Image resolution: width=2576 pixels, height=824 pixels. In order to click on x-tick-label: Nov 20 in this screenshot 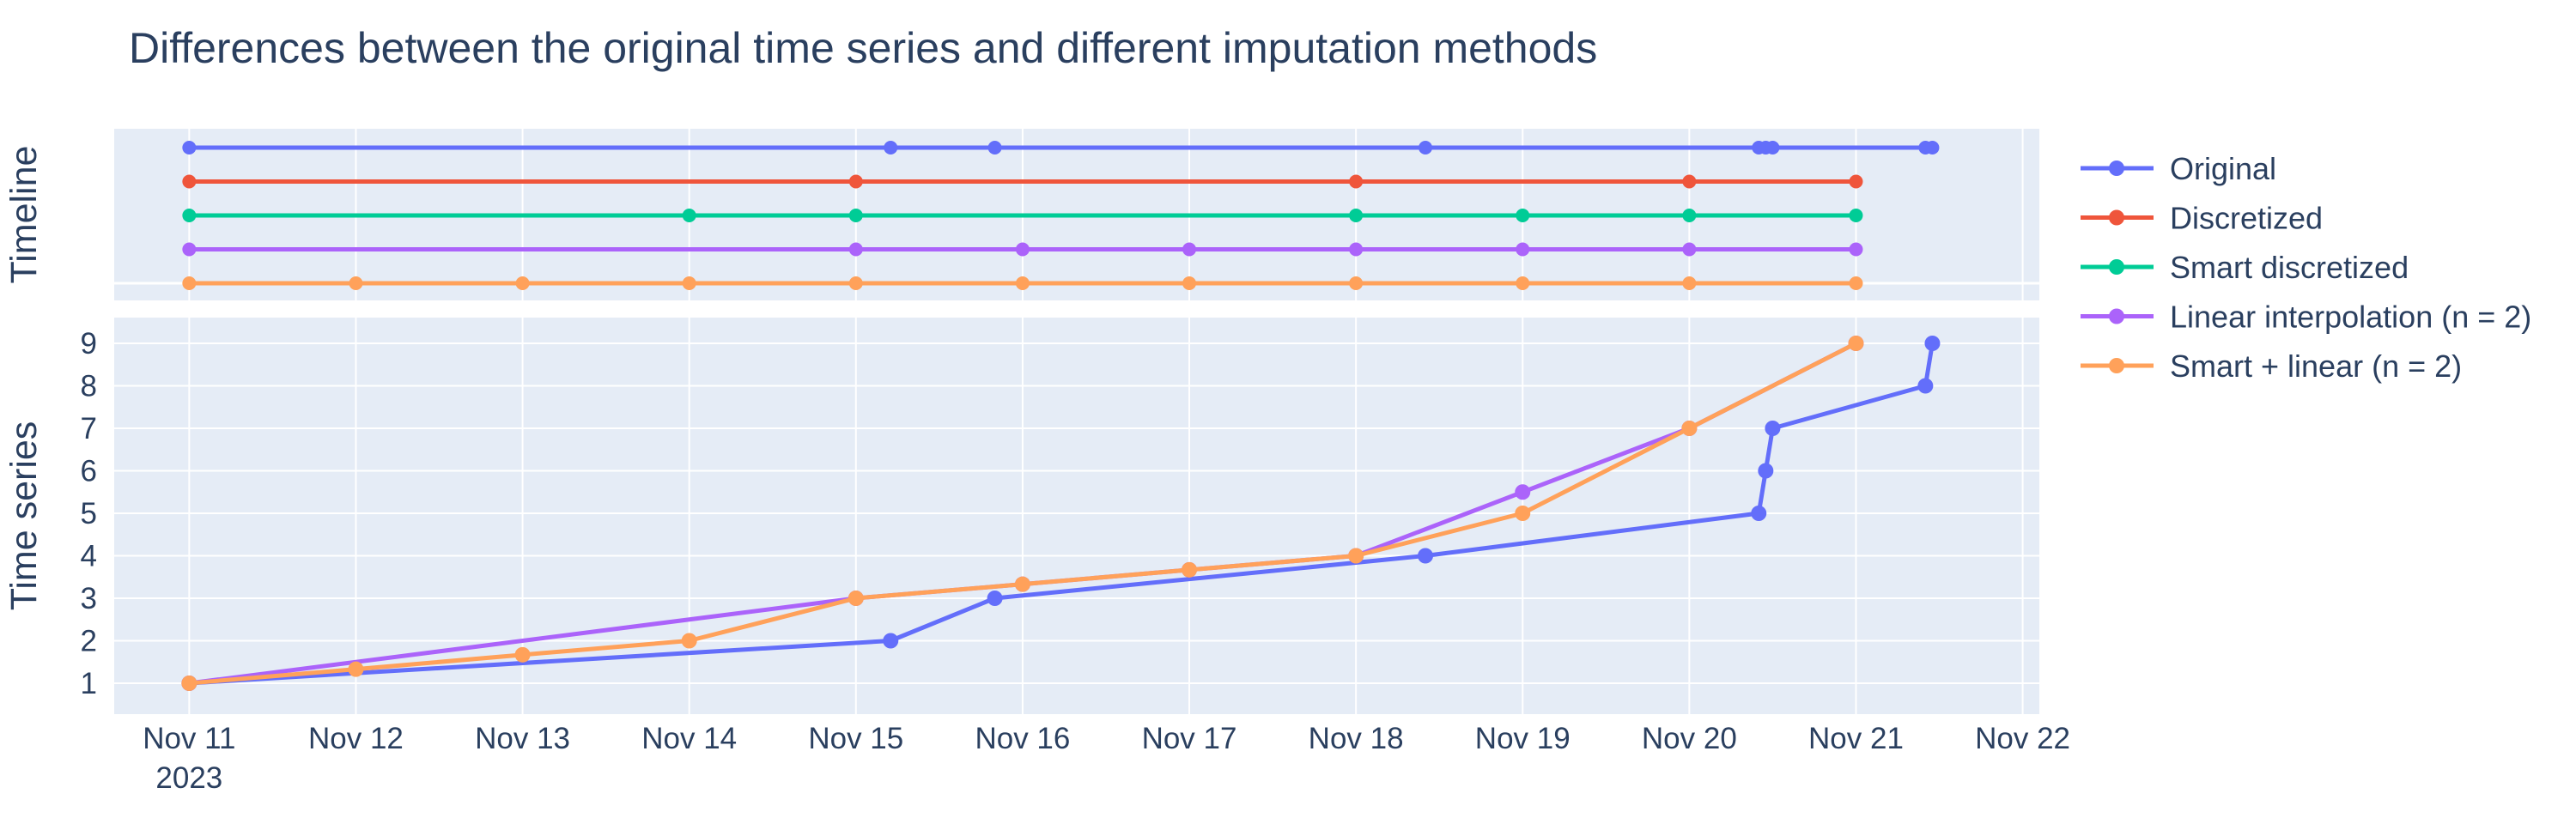, I will do `click(1689, 738)`.